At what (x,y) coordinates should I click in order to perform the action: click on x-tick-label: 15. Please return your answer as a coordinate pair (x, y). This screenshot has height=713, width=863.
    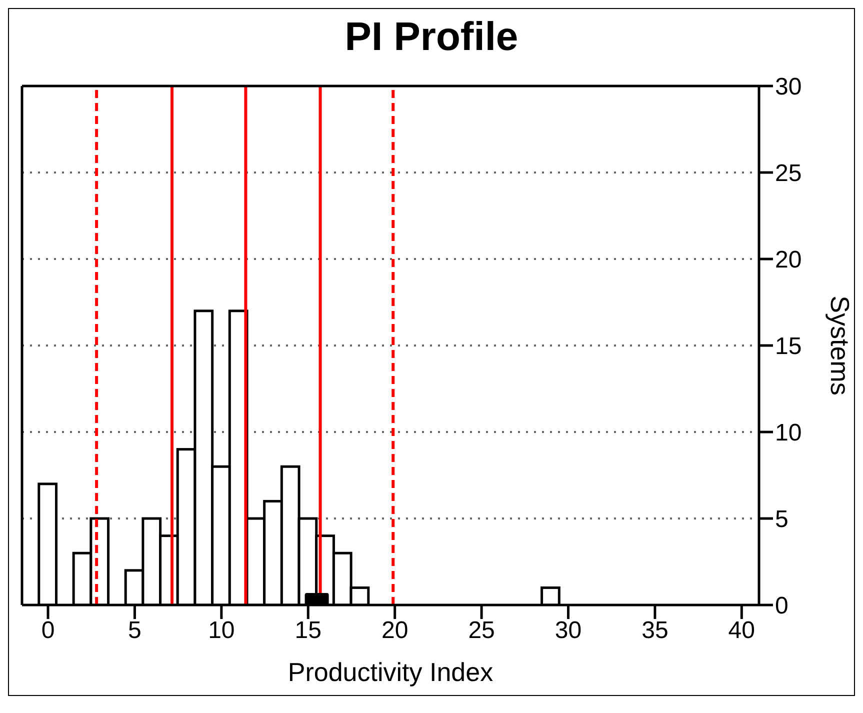
    Looking at the image, I should click on (308, 630).